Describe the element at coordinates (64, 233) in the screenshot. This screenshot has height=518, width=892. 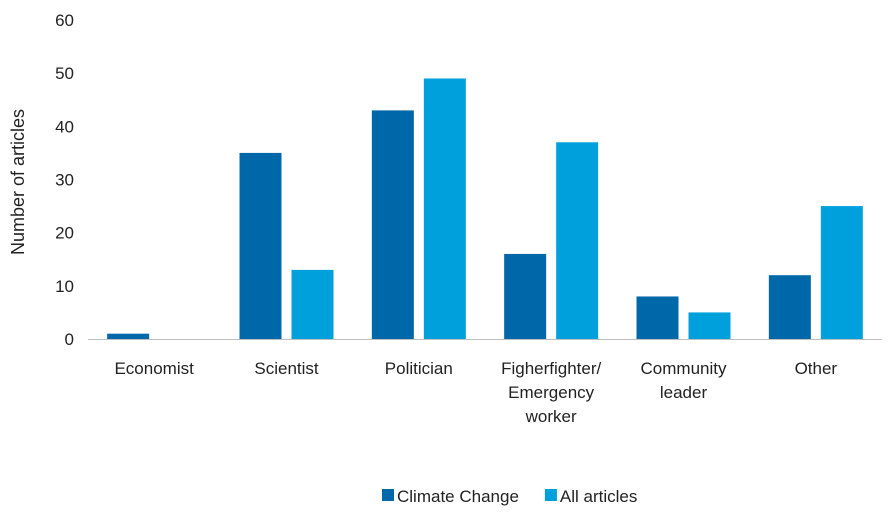
I see `y-tick-label: 20` at that location.